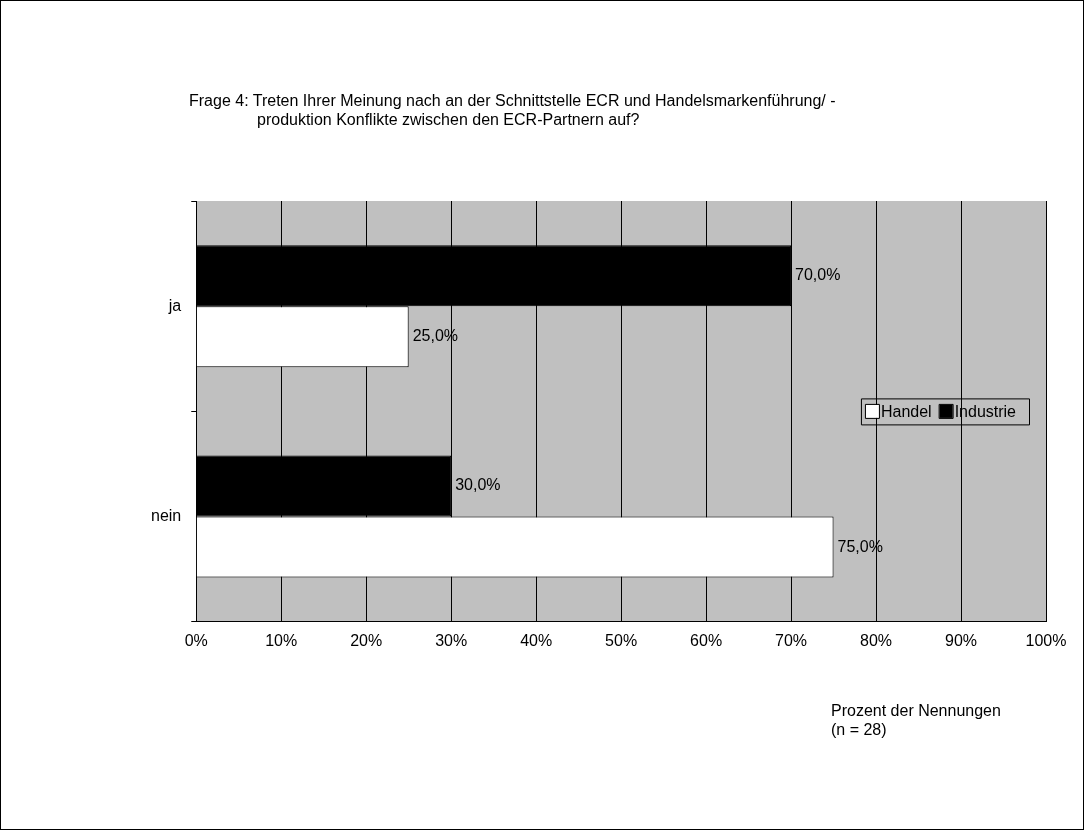 This screenshot has height=830, width=1084. I want to click on chart-title: Frage 4: Treten Ihrer Meinung nach an der Schnittstelle ECR und Handelsmarkenführung/ -produktion Konflikte zwischen den ECR-Partnern auf?, so click(513, 110).